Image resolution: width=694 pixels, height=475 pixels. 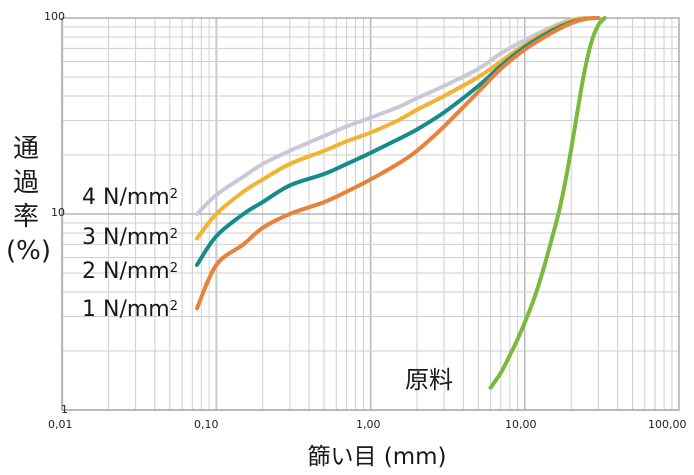 I want to click on legend-4-nmm2: 4 N/mm2, so click(x=130, y=198).